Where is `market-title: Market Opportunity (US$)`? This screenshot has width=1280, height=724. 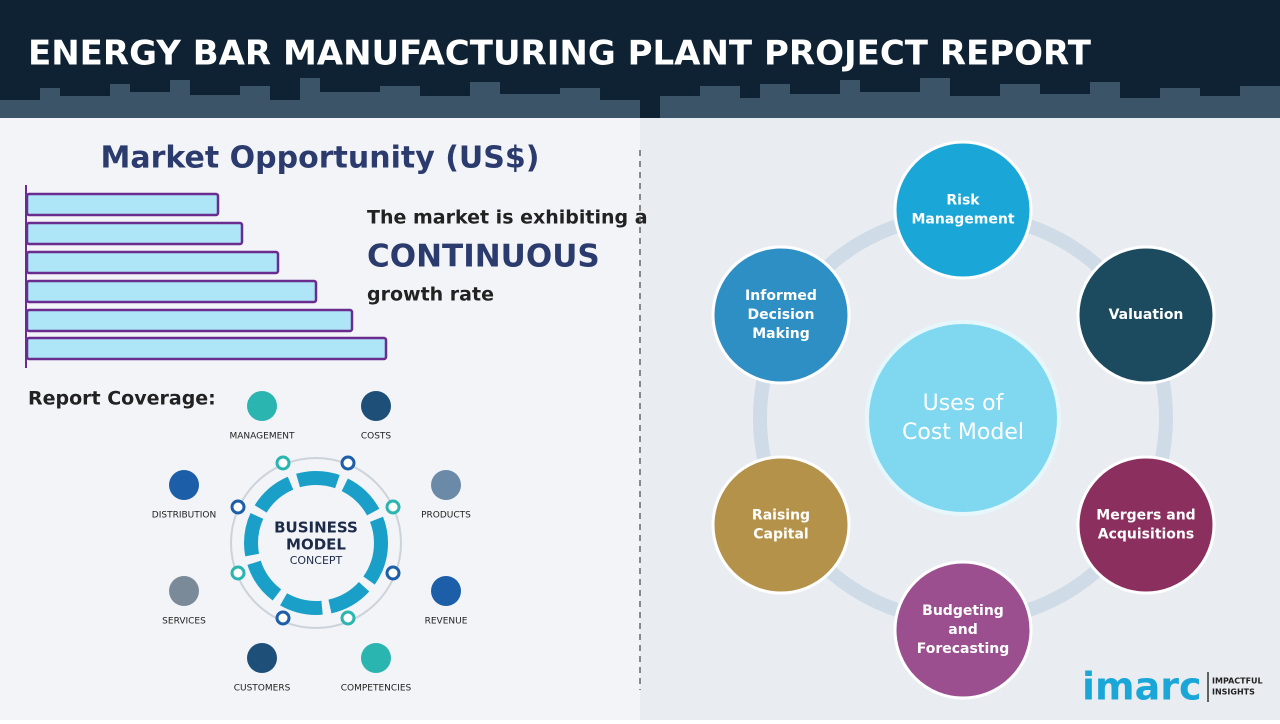
market-title: Market Opportunity (US$) is located at coordinates (320, 158).